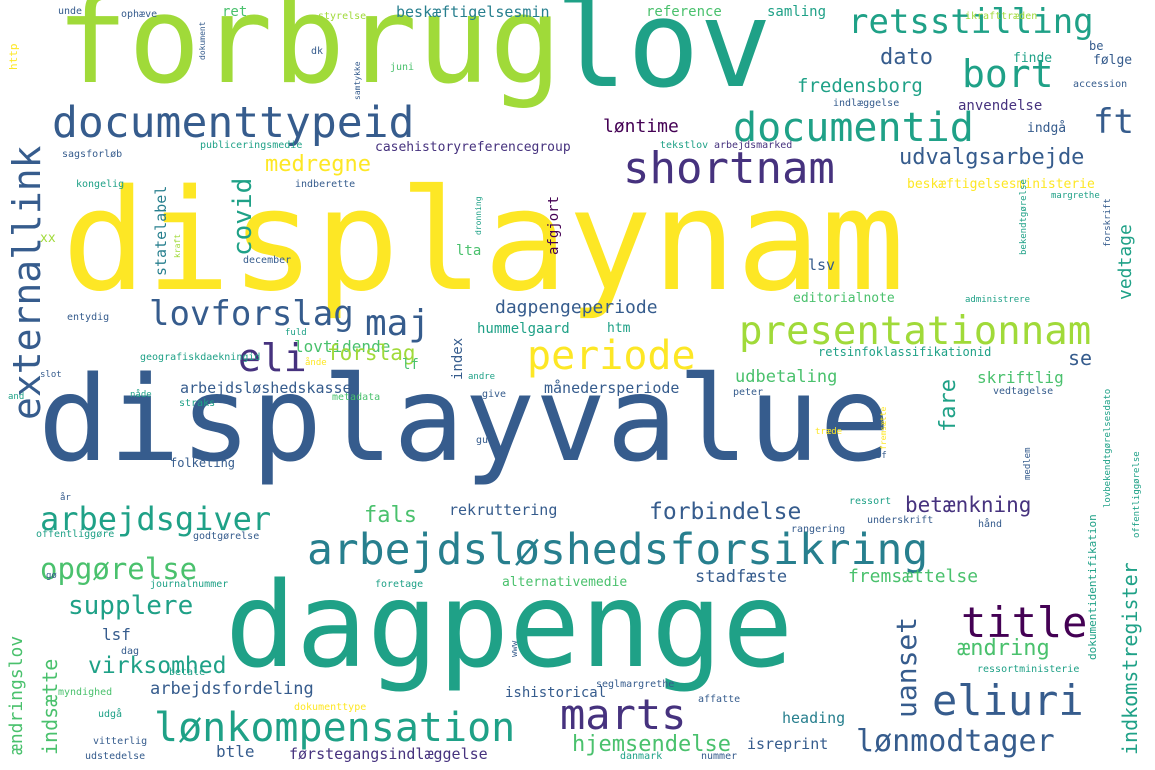  Describe the element at coordinates (85, 692) in the screenshot. I see `word-myndighed: myndighed` at that location.